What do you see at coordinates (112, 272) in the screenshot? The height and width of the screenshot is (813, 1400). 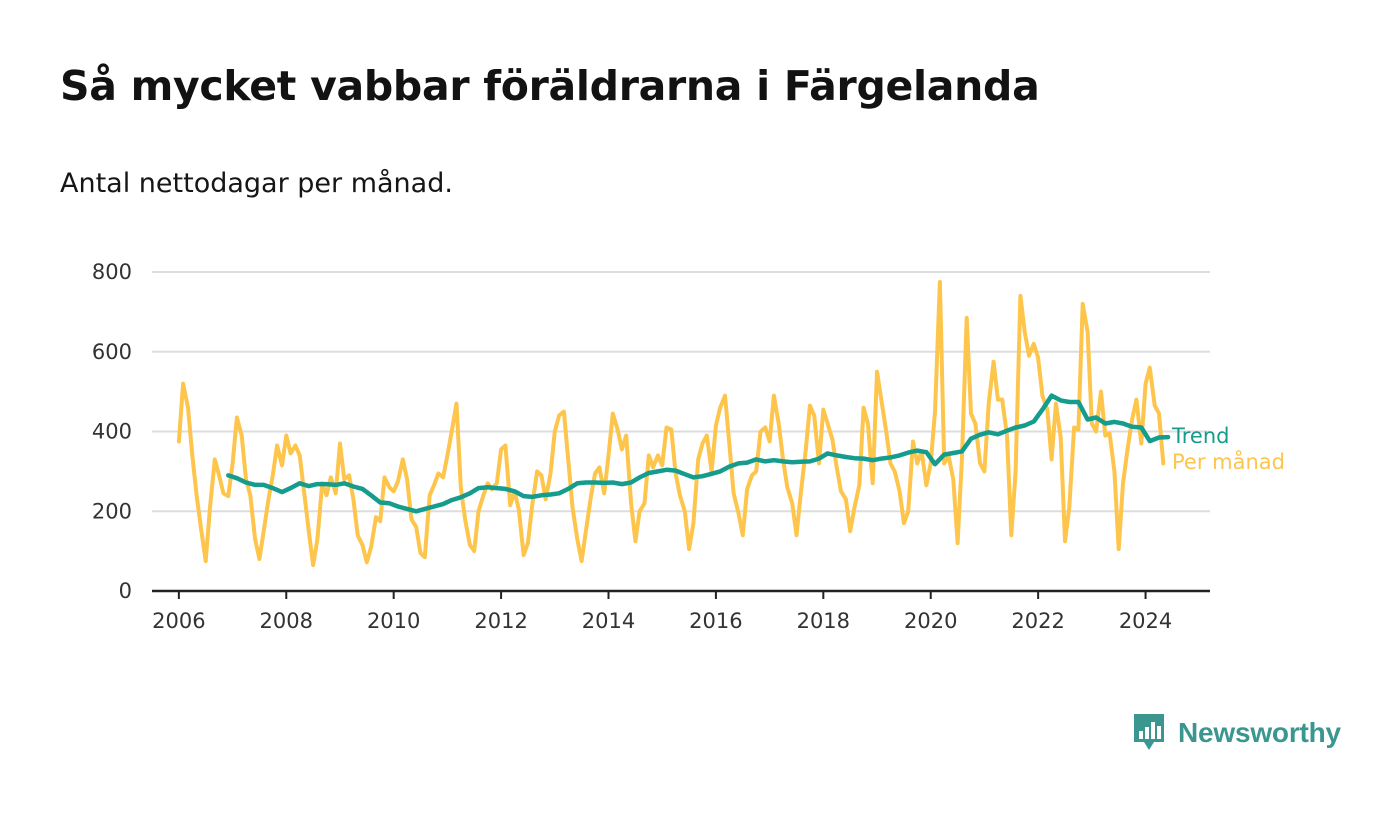 I see `y-tick-label: 800` at bounding box center [112, 272].